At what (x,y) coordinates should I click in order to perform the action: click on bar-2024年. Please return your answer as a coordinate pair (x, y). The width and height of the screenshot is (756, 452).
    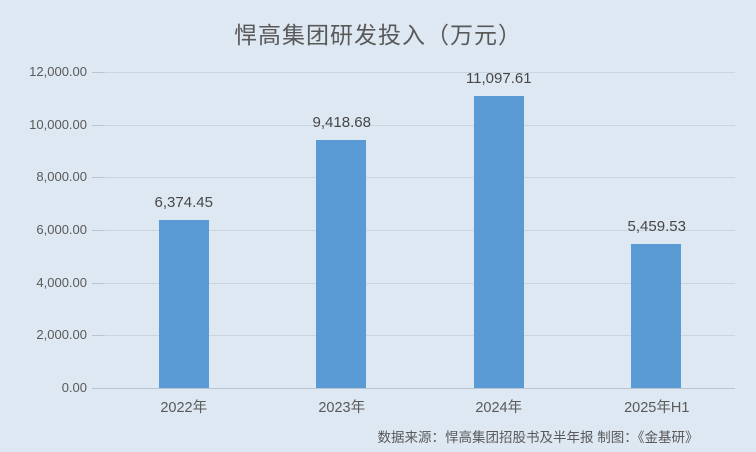
    Looking at the image, I should click on (499, 242).